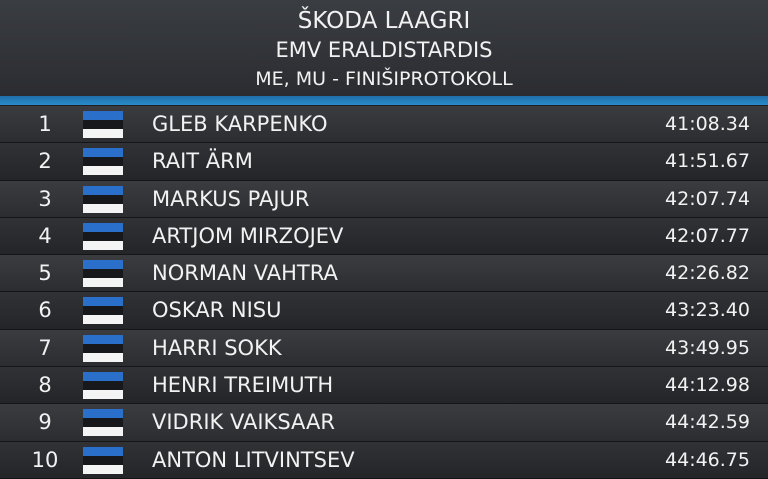  I want to click on finish-time: 44:12.98, so click(707, 385).